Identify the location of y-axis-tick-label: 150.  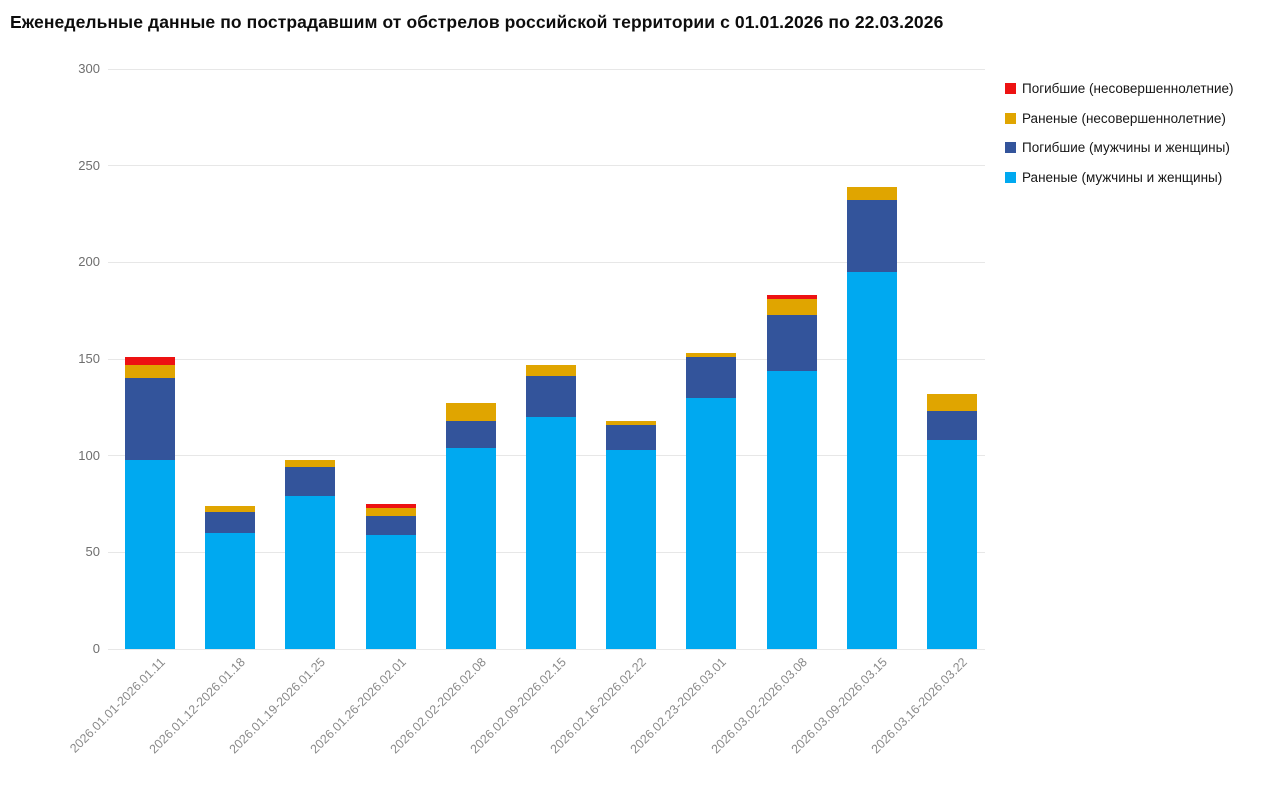
(89, 358).